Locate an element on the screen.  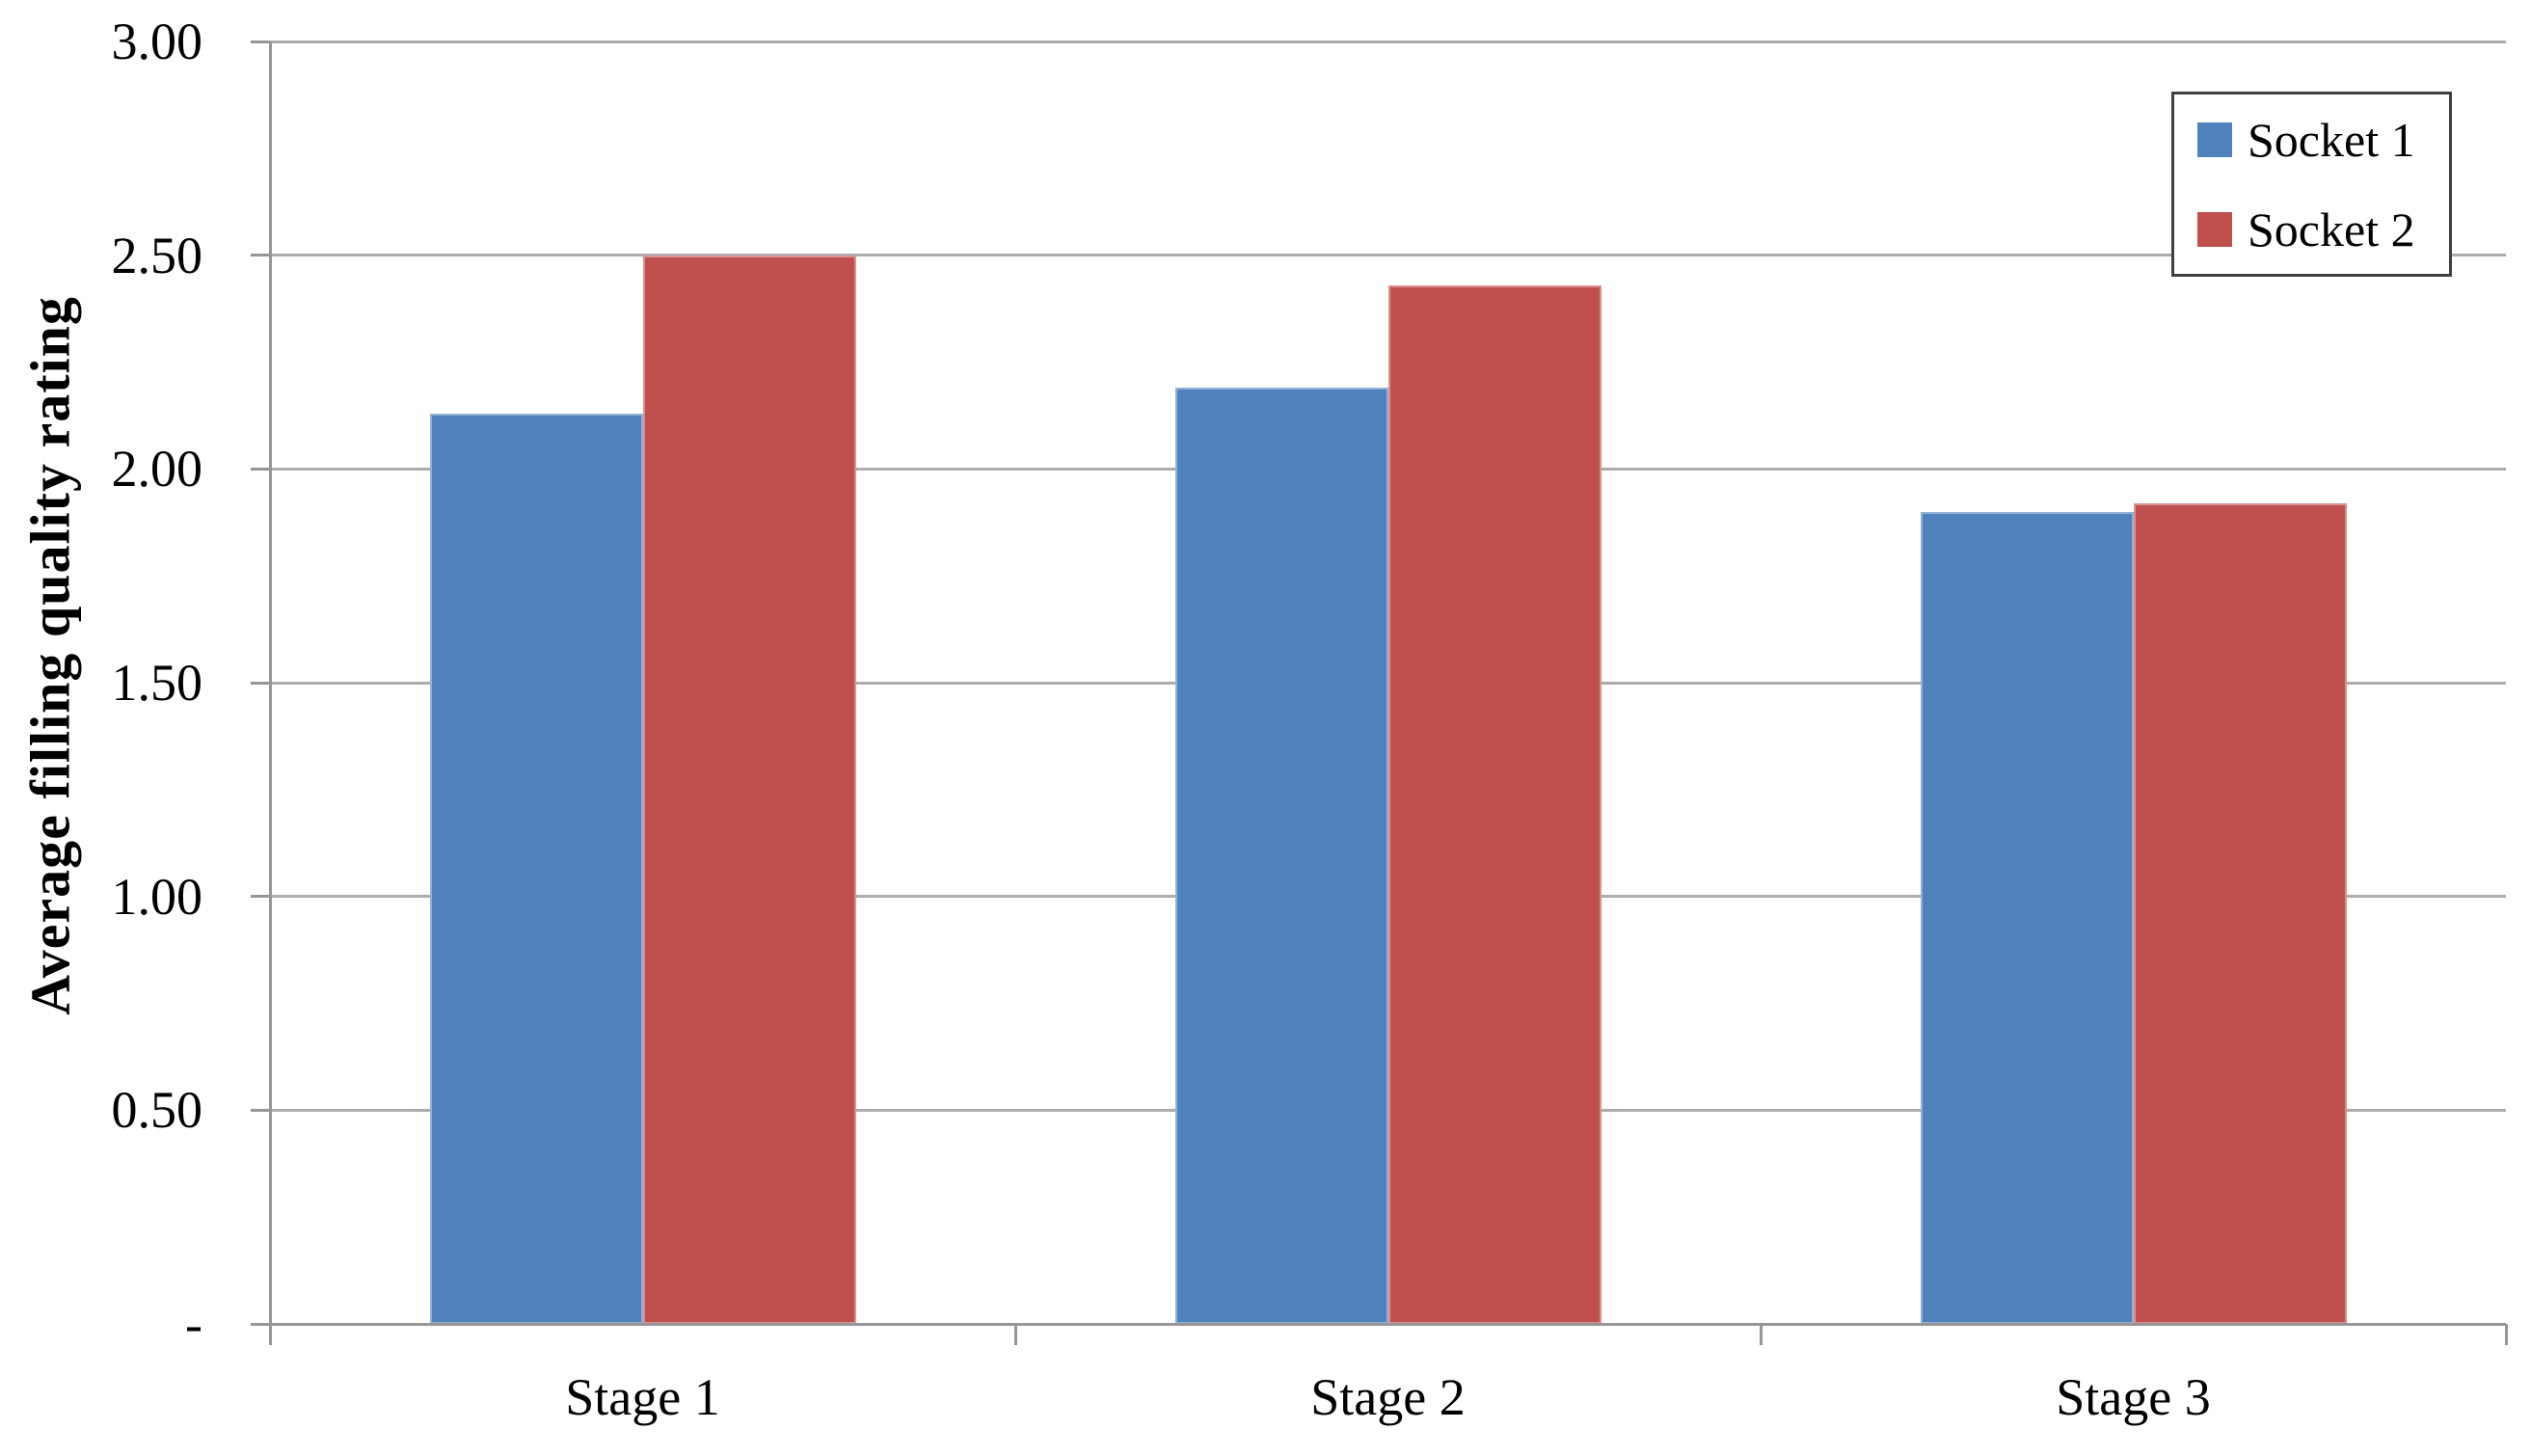
x-axis-line is located at coordinates (1388, 1324).